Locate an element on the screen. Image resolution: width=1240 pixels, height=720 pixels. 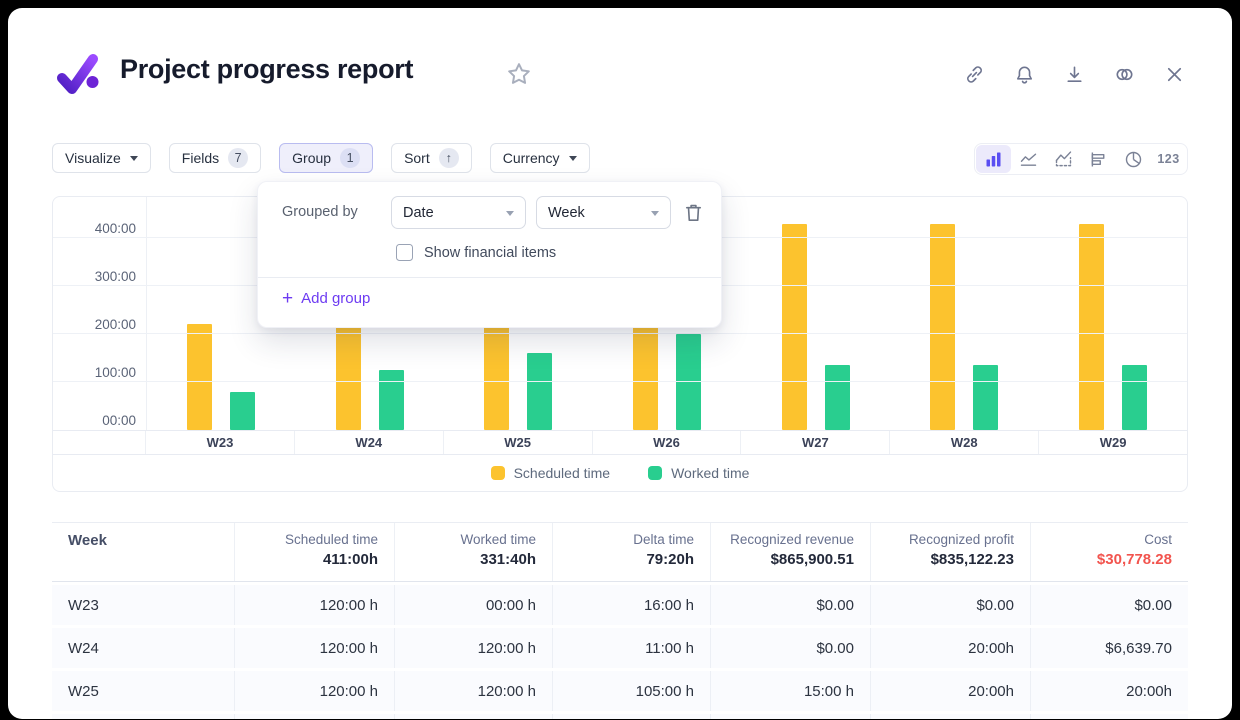
count-badge: 1 is located at coordinates (350, 158).